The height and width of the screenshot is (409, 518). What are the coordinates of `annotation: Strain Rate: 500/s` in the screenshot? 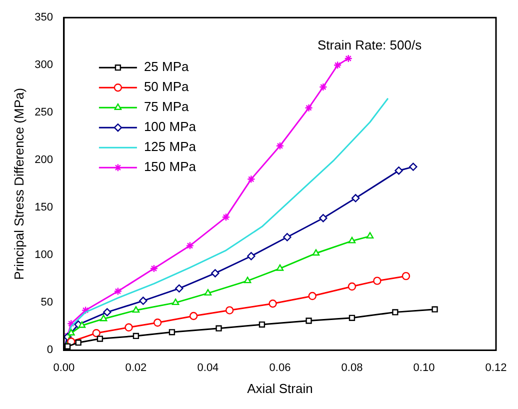 It's located at (370, 45).